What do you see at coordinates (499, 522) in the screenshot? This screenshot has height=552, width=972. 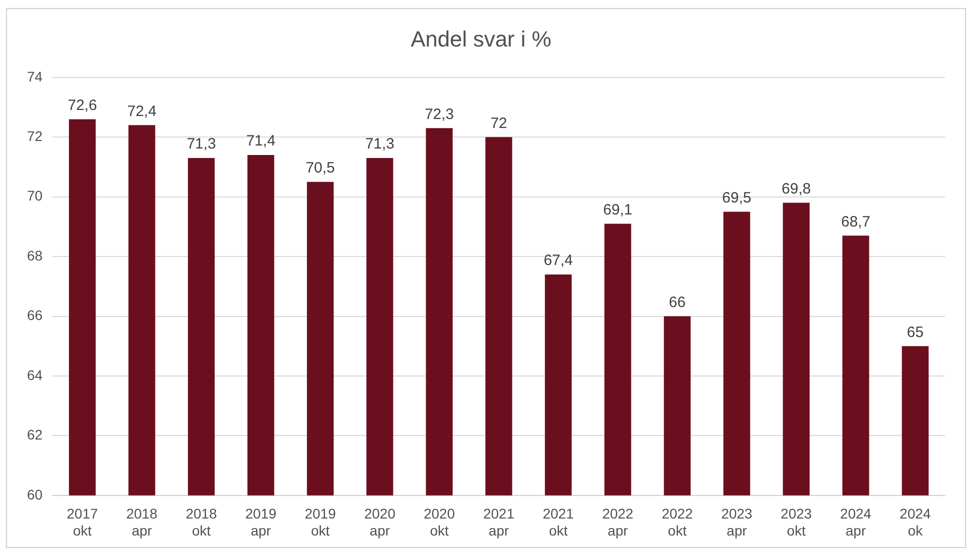 I see `x-tick-label: 2021 apr` at bounding box center [499, 522].